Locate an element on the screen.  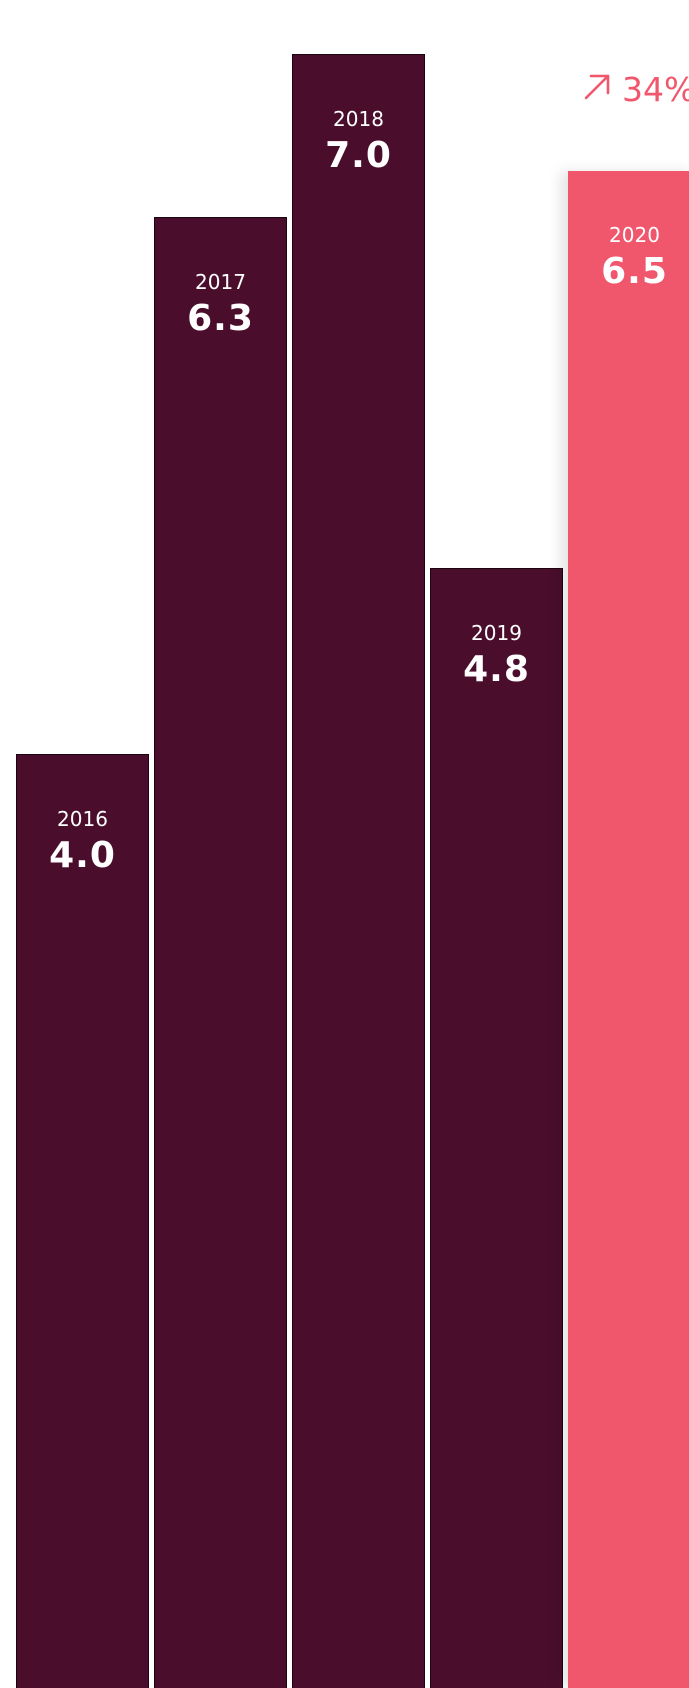
bar-year-label: 2019 is located at coordinates (496, 632).